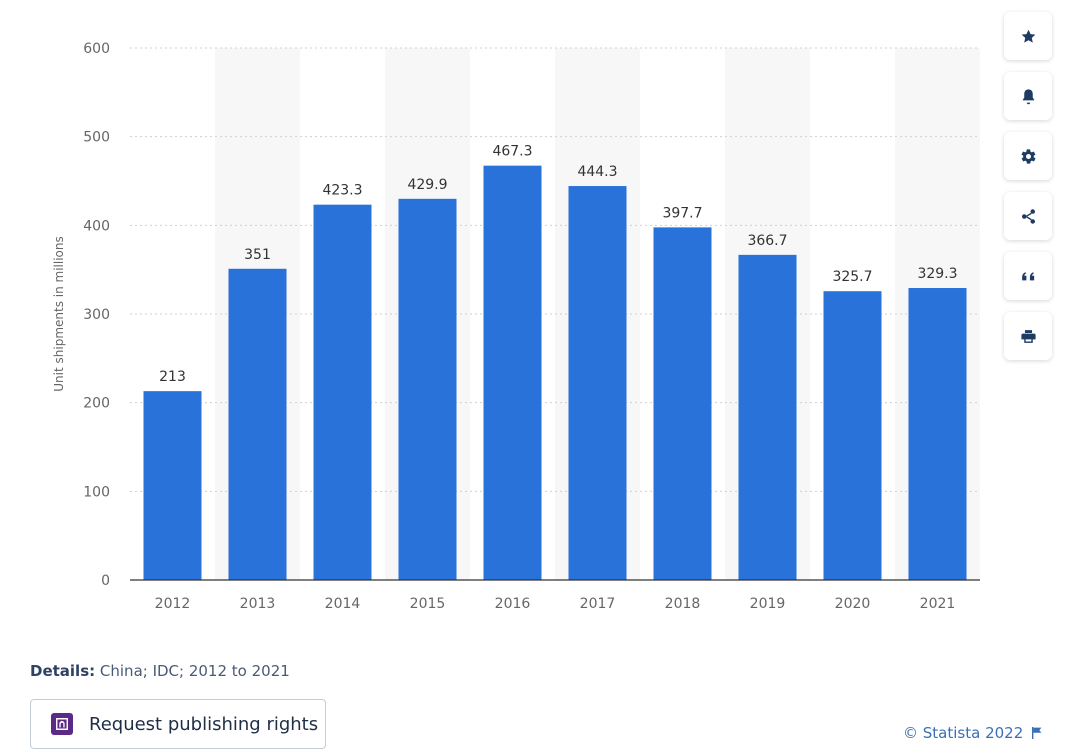 This screenshot has height=754, width=1080. I want to click on y-tick-label: 0, so click(105, 581).